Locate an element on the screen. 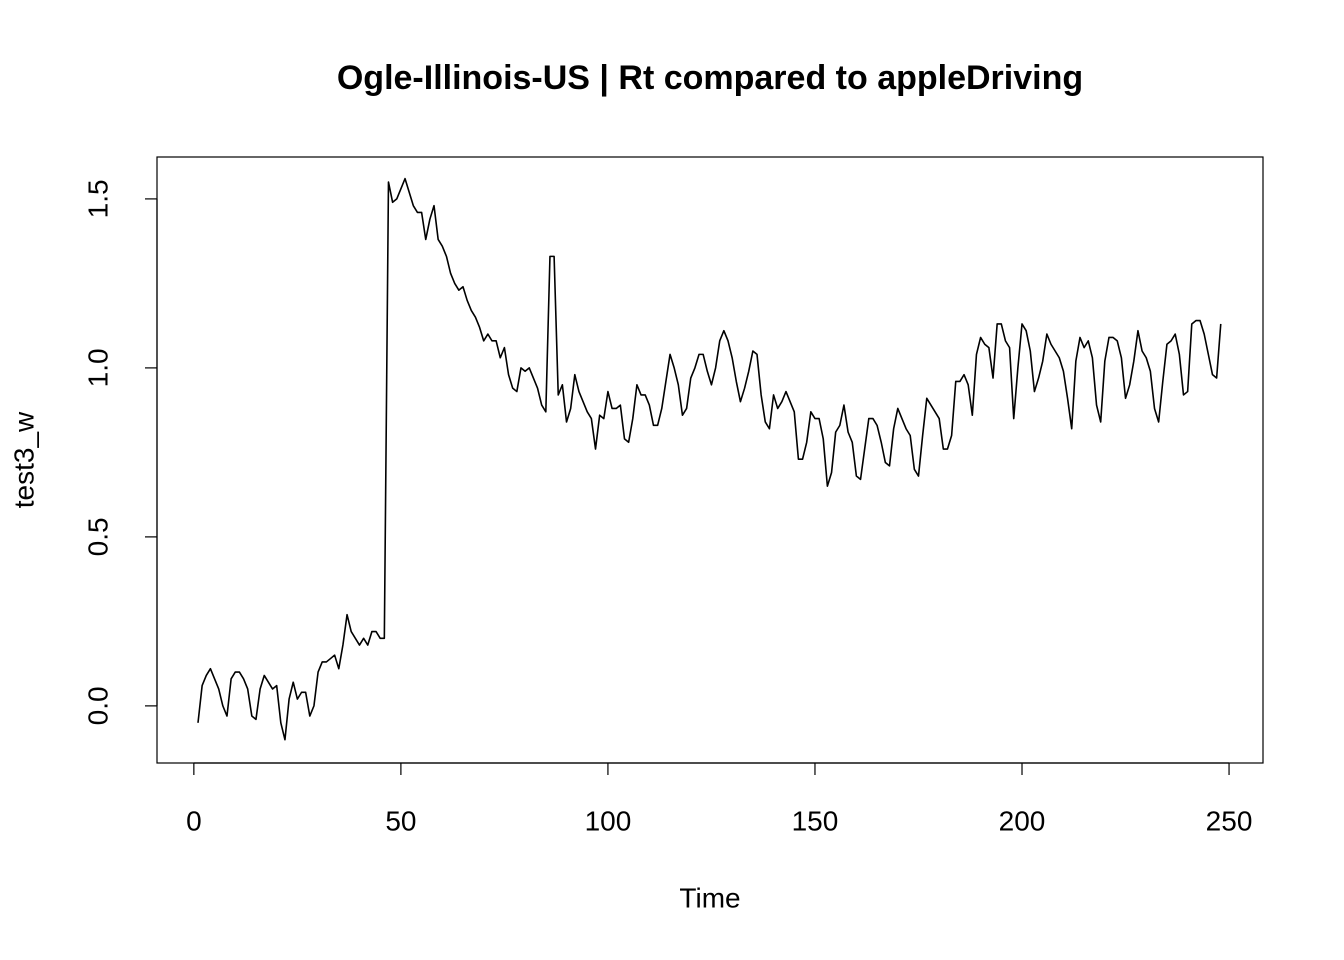  y-tick-label: 0.5 is located at coordinates (97, 536).